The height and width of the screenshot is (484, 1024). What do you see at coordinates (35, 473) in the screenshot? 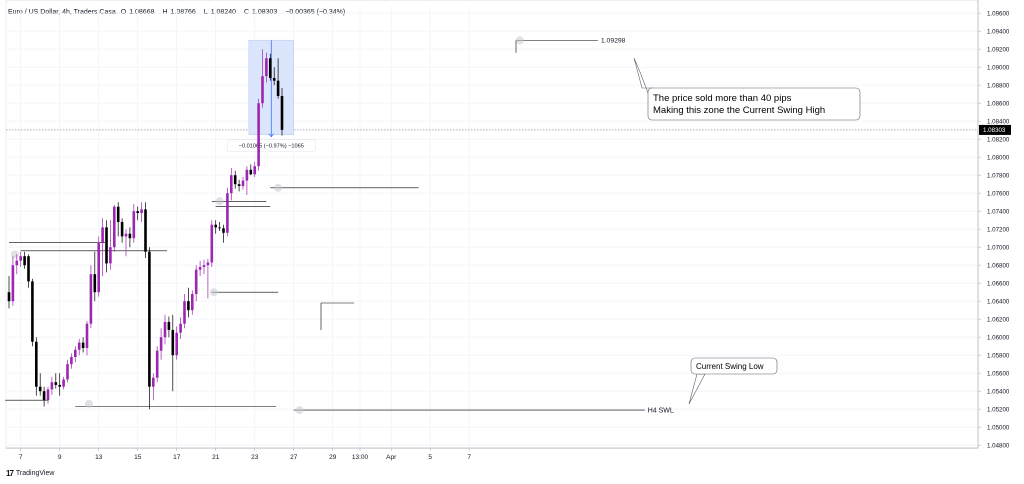
I see `tradingview-brand: TradingView` at bounding box center [35, 473].